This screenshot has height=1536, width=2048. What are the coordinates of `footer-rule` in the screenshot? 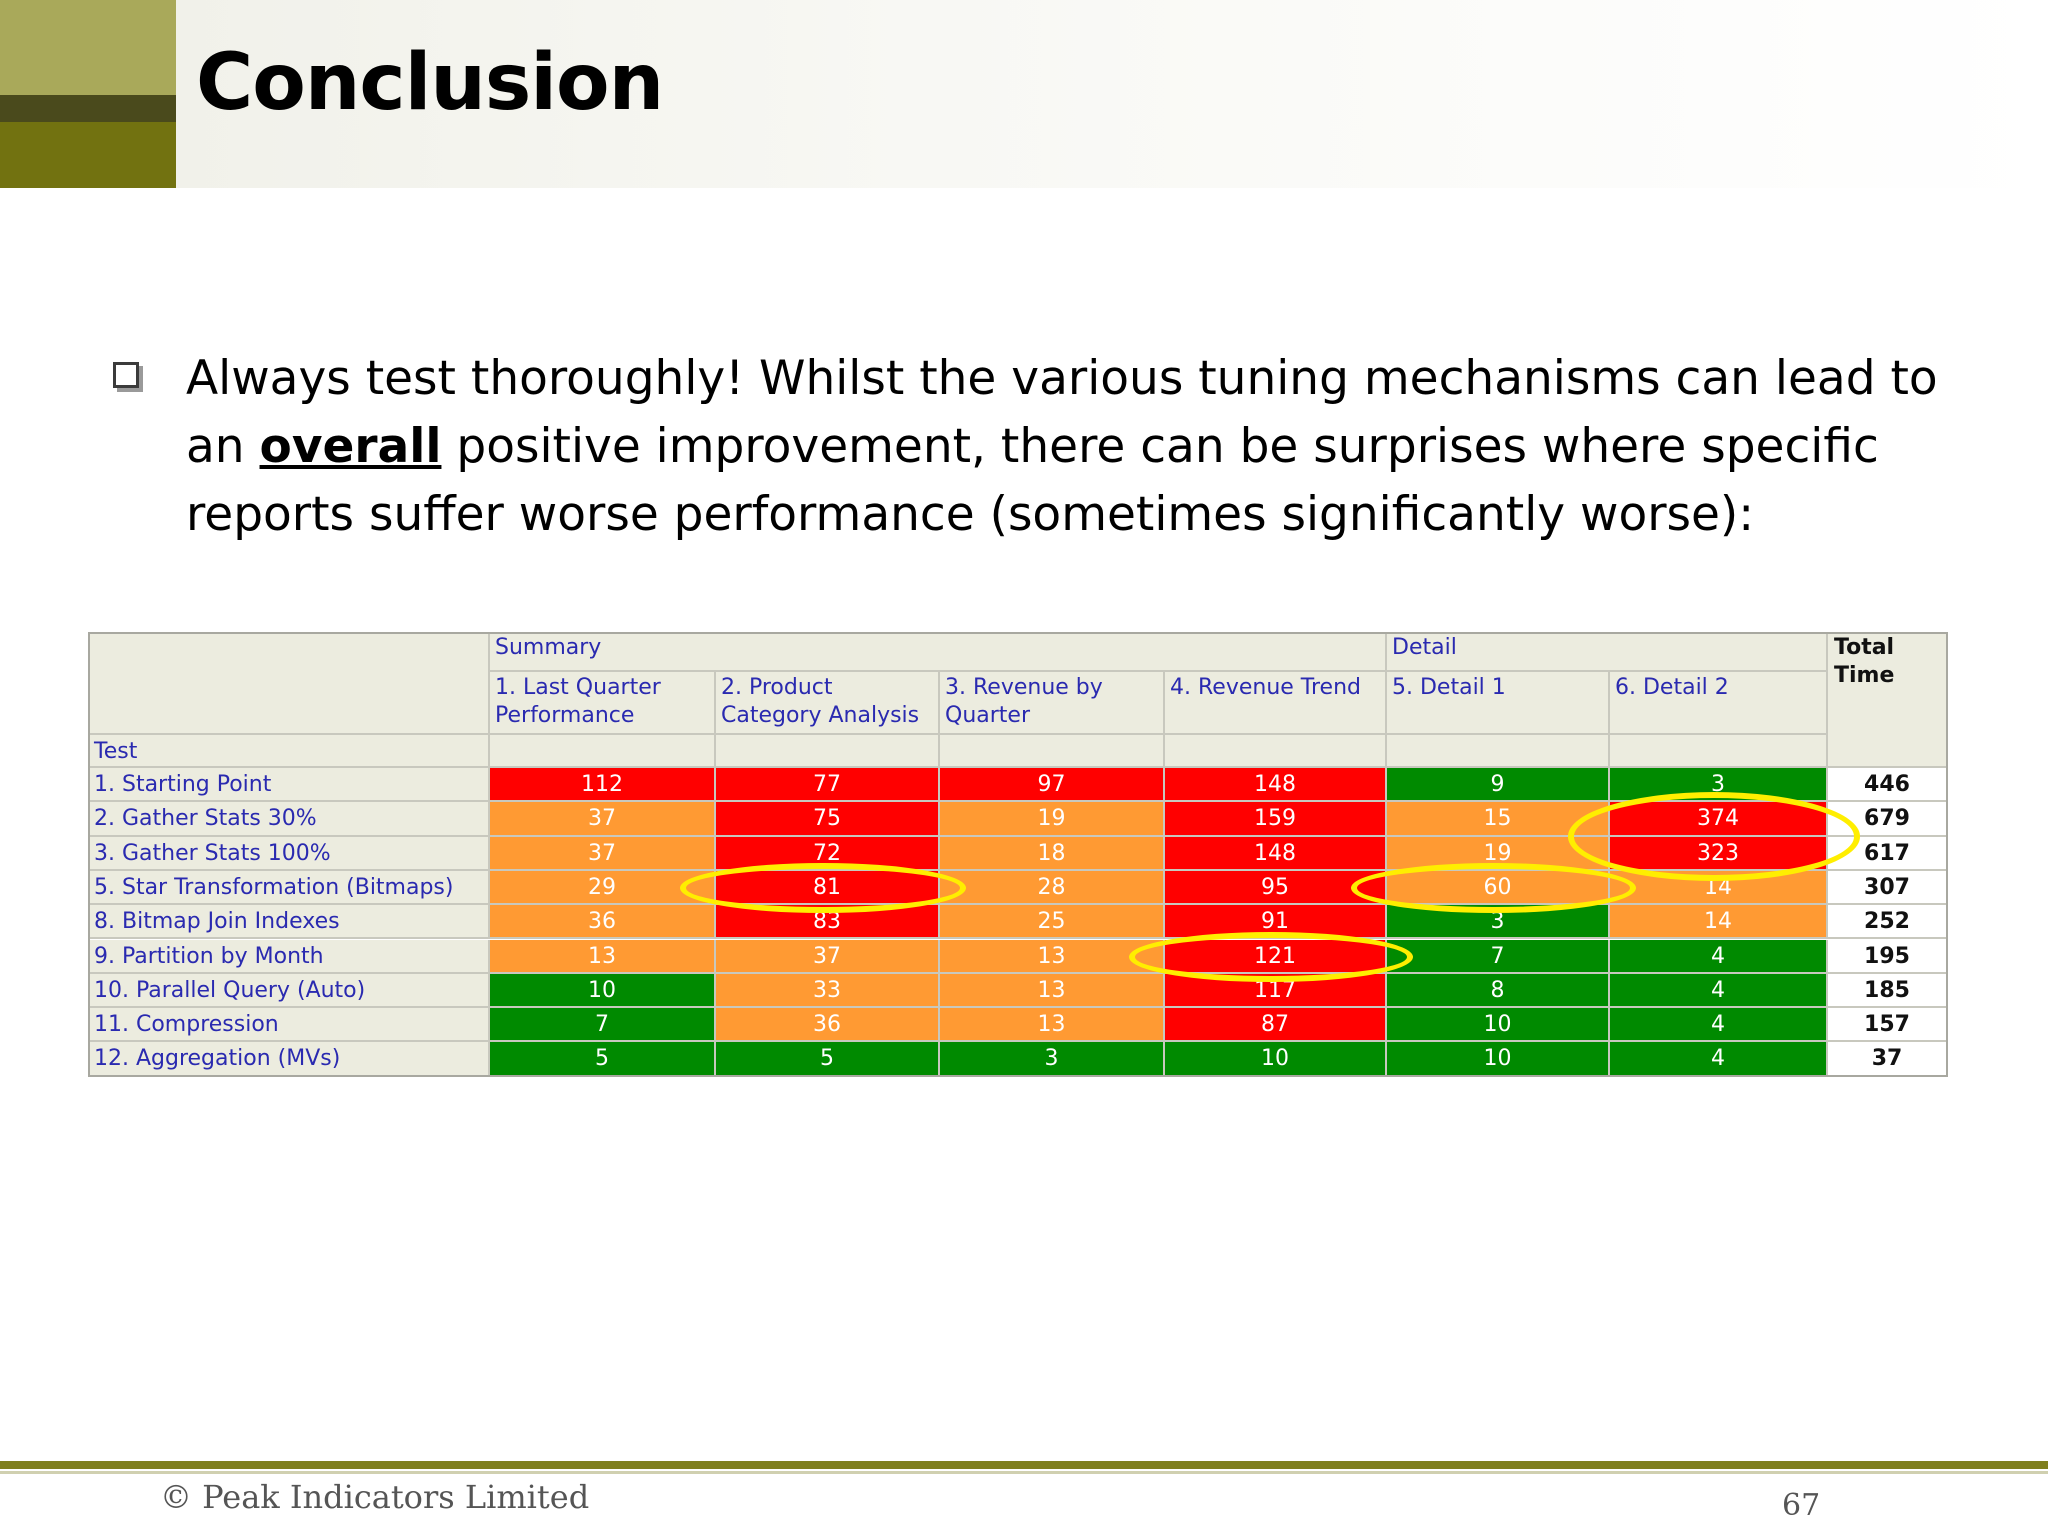 It's located at (1024, 1465).